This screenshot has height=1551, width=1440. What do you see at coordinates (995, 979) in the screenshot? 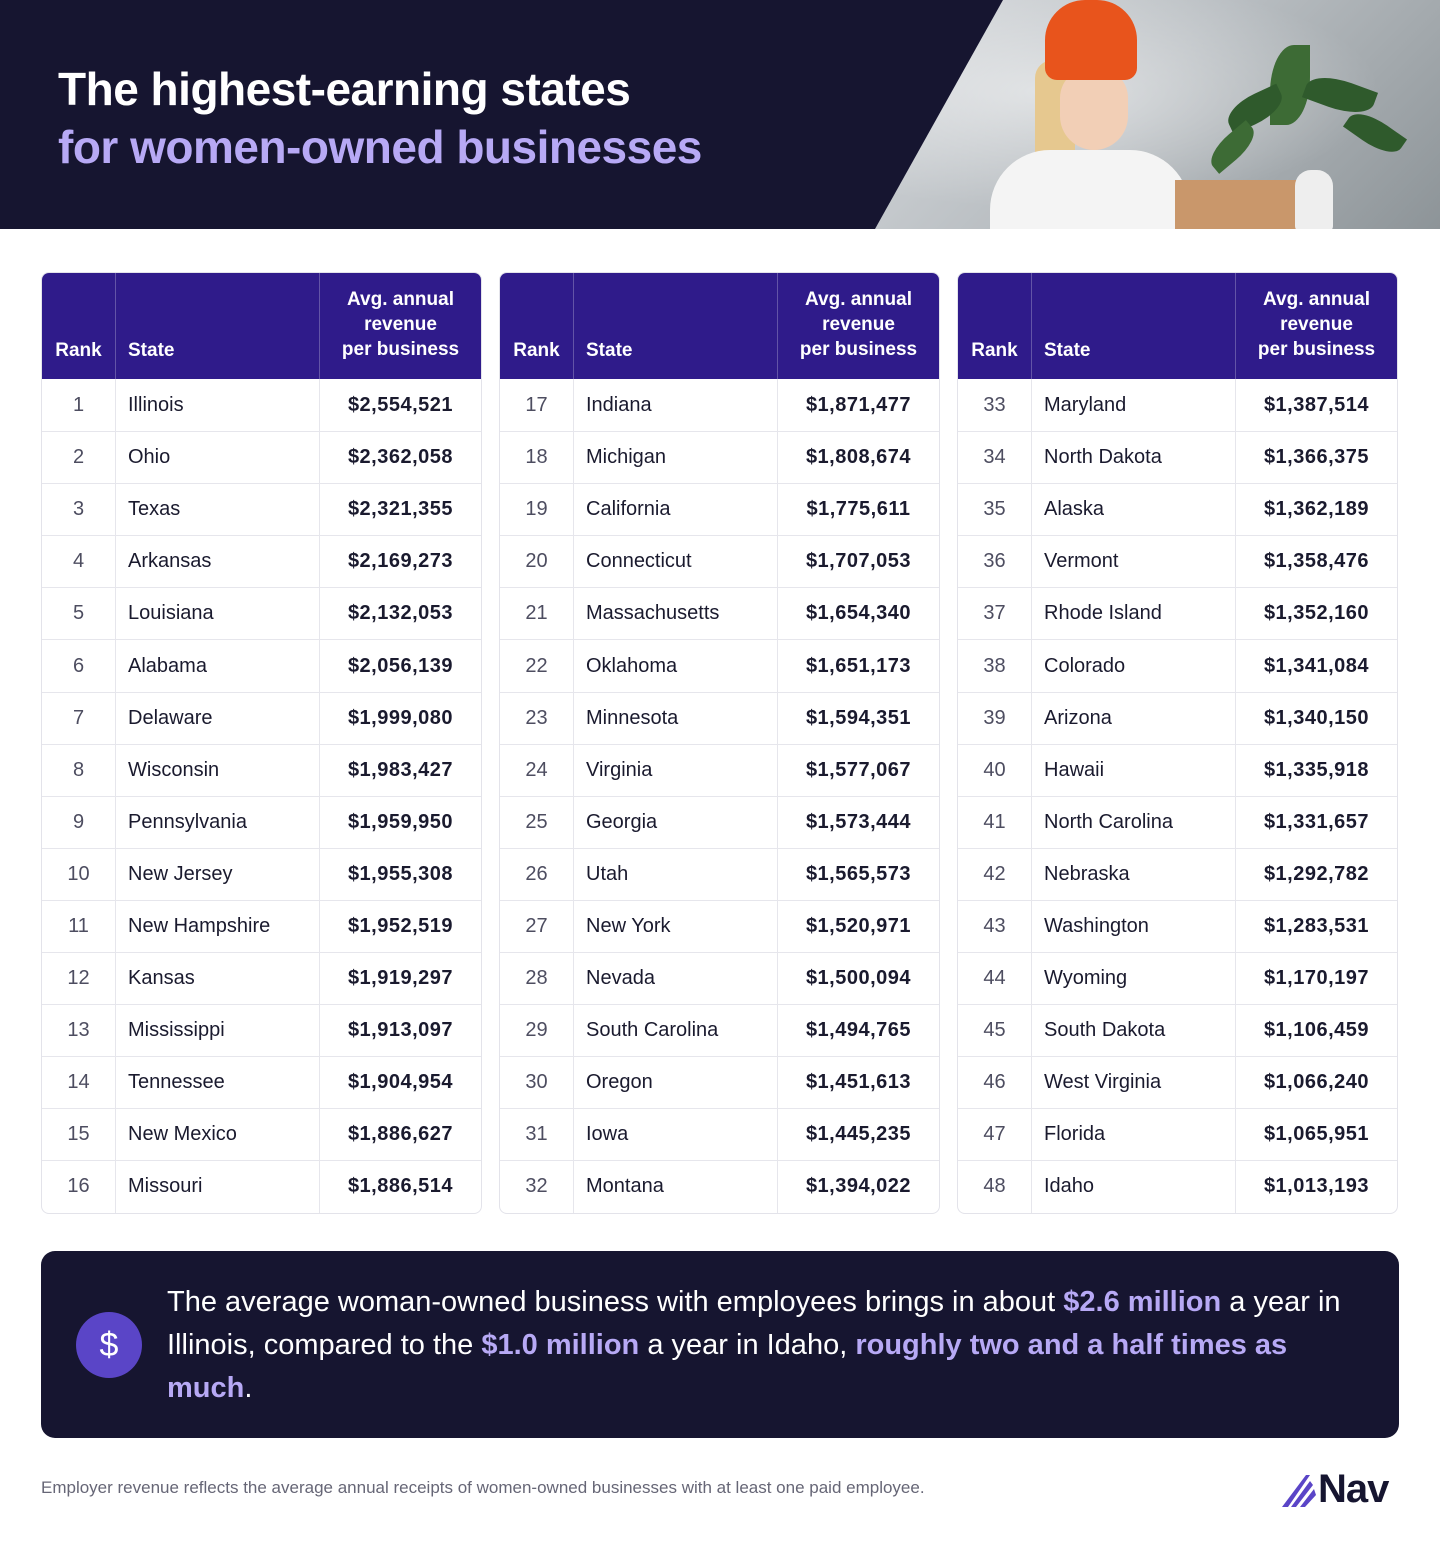
I see `rank-cell: 44` at bounding box center [995, 979].